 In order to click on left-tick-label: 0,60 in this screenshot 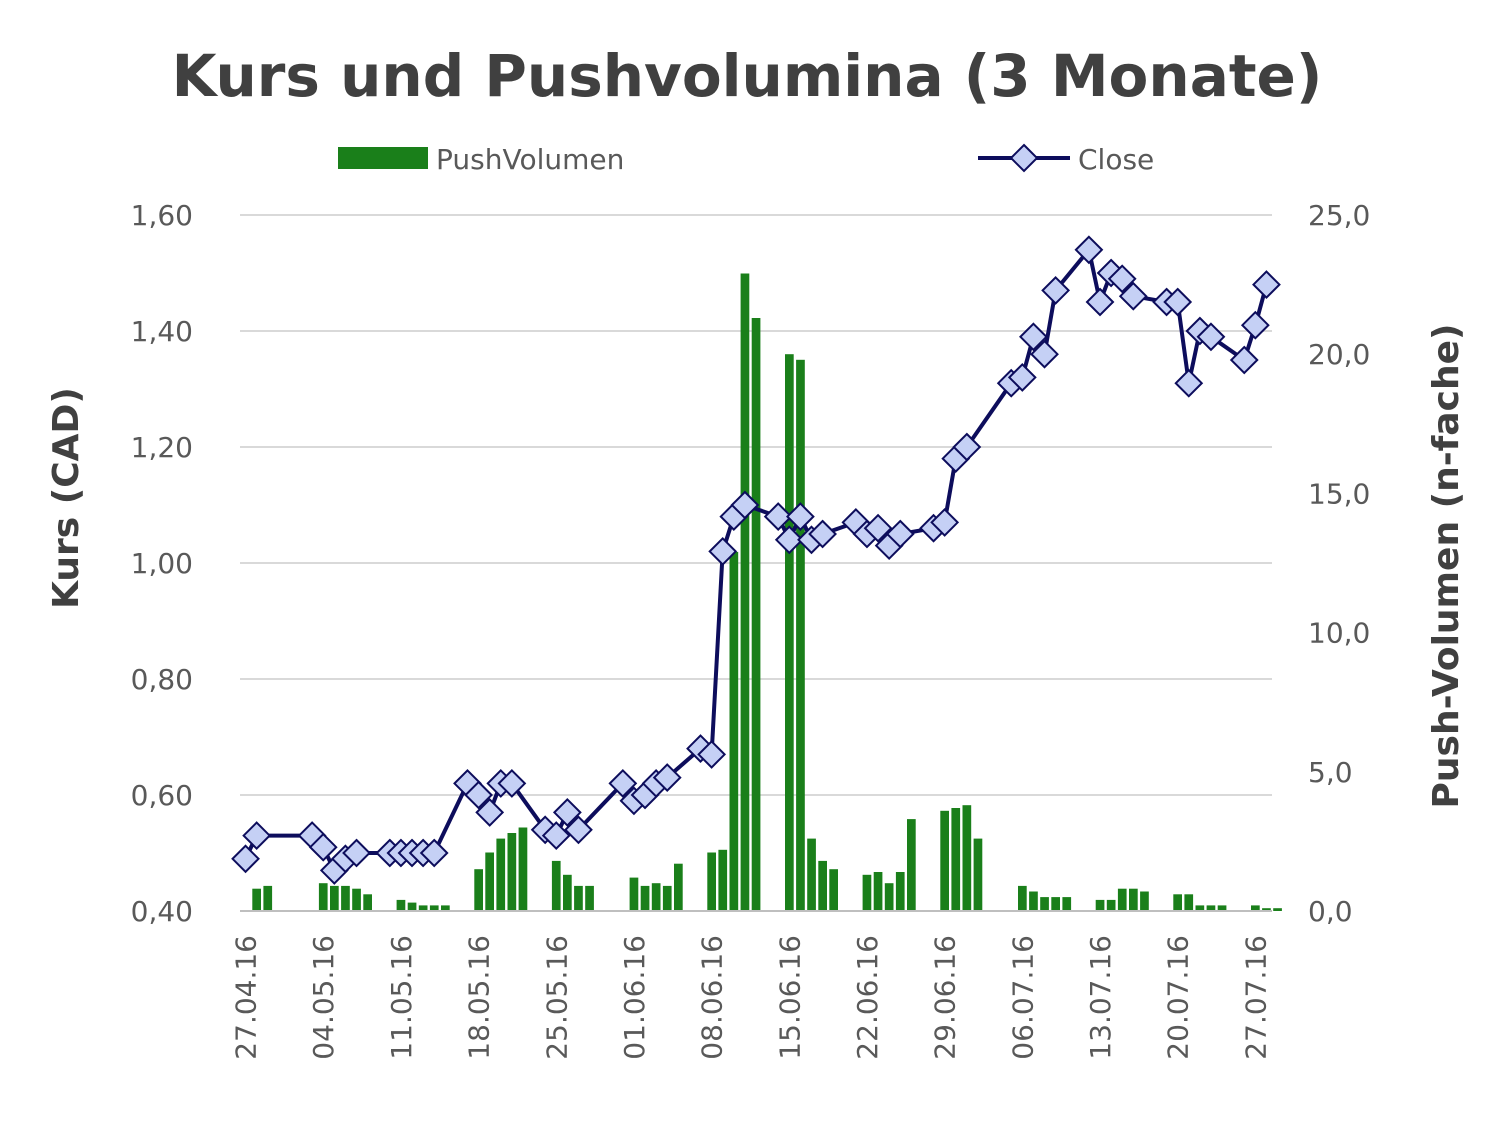, I will do `click(162, 795)`.